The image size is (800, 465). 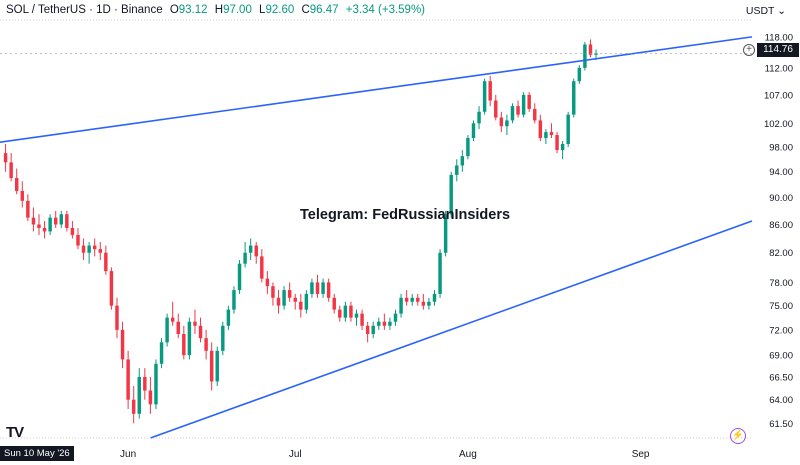 What do you see at coordinates (405, 215) in the screenshot?
I see `watermark-text: Telegram: FedRussianInsiders` at bounding box center [405, 215].